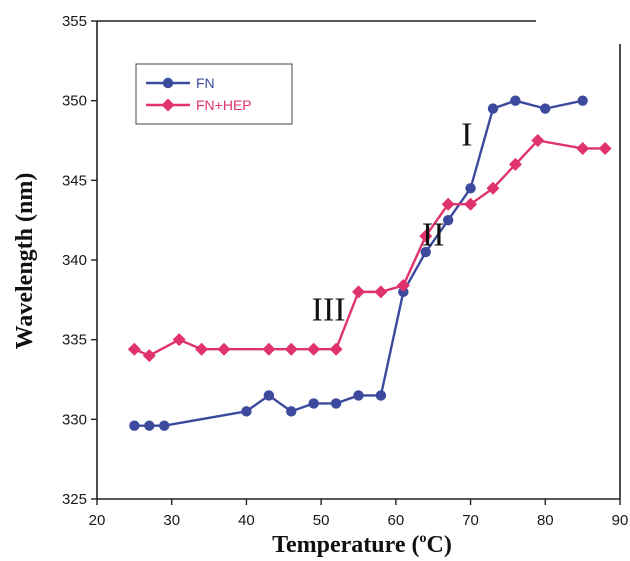  What do you see at coordinates (25, 261) in the screenshot?
I see `y-axis-title: Wavelength (nm)` at bounding box center [25, 261].